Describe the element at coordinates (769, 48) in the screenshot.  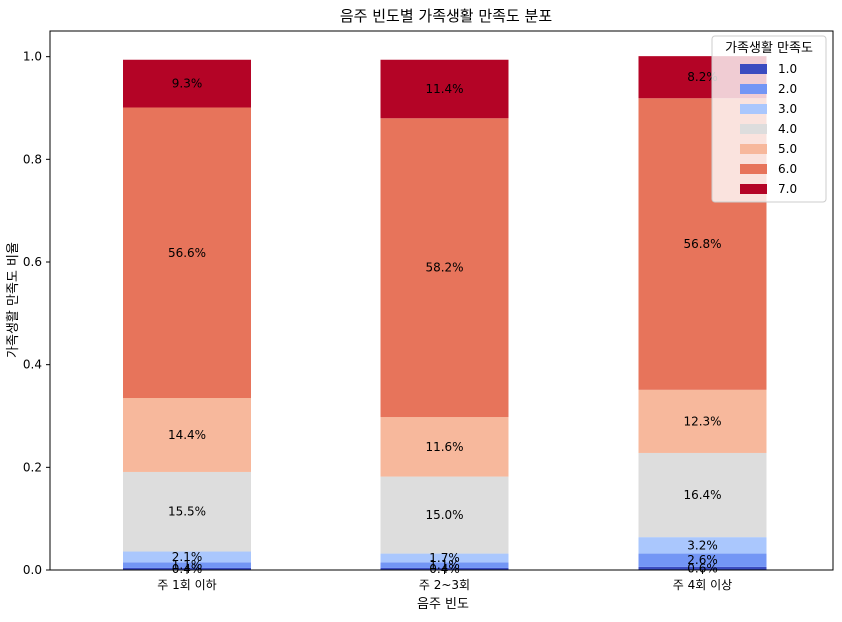
I see `legend-title: 가족생활 만족도` at that location.